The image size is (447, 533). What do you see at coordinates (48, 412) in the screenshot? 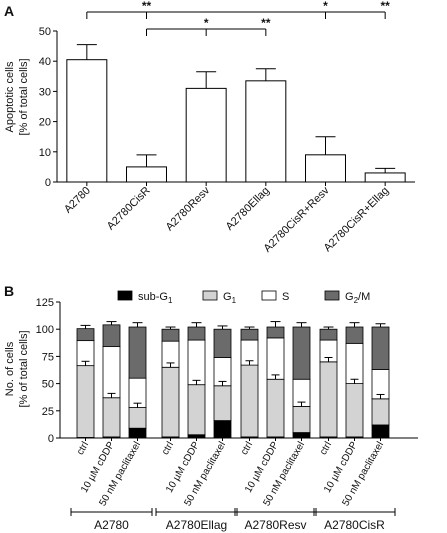
I see `b-ytick-label: 25` at bounding box center [48, 412].